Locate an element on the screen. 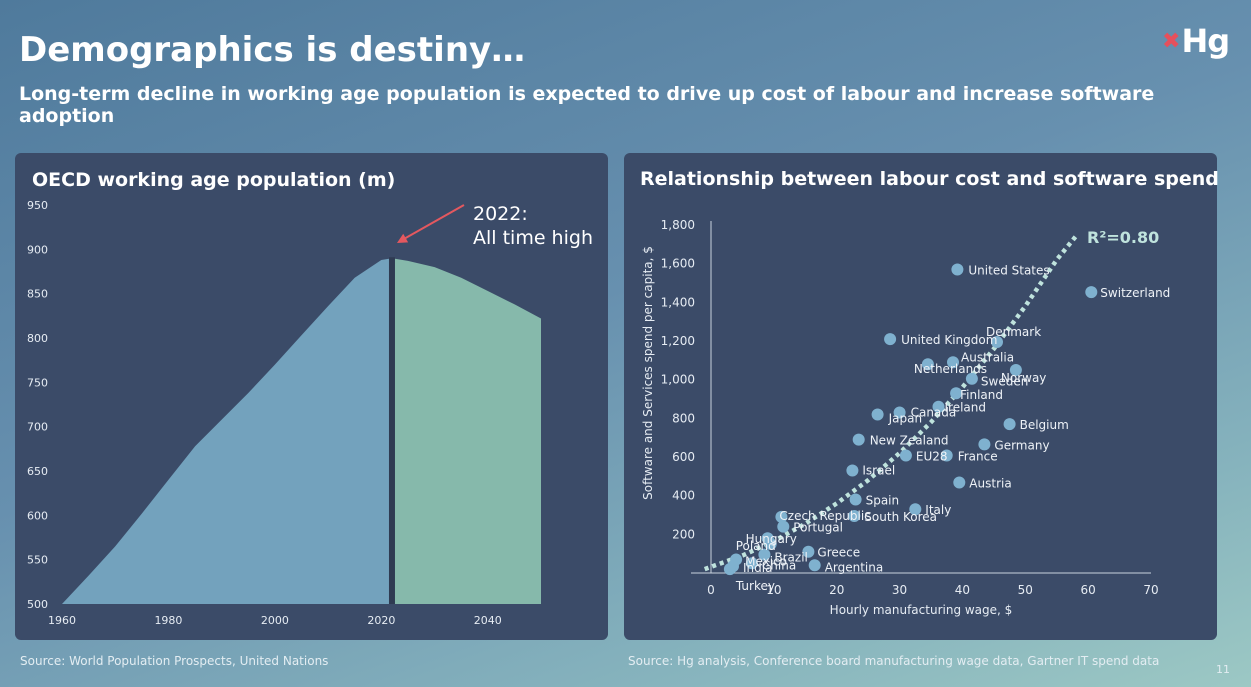 This screenshot has height=687, width=1251. logo-cross-icon: ✖ is located at coordinates (1171, 41).